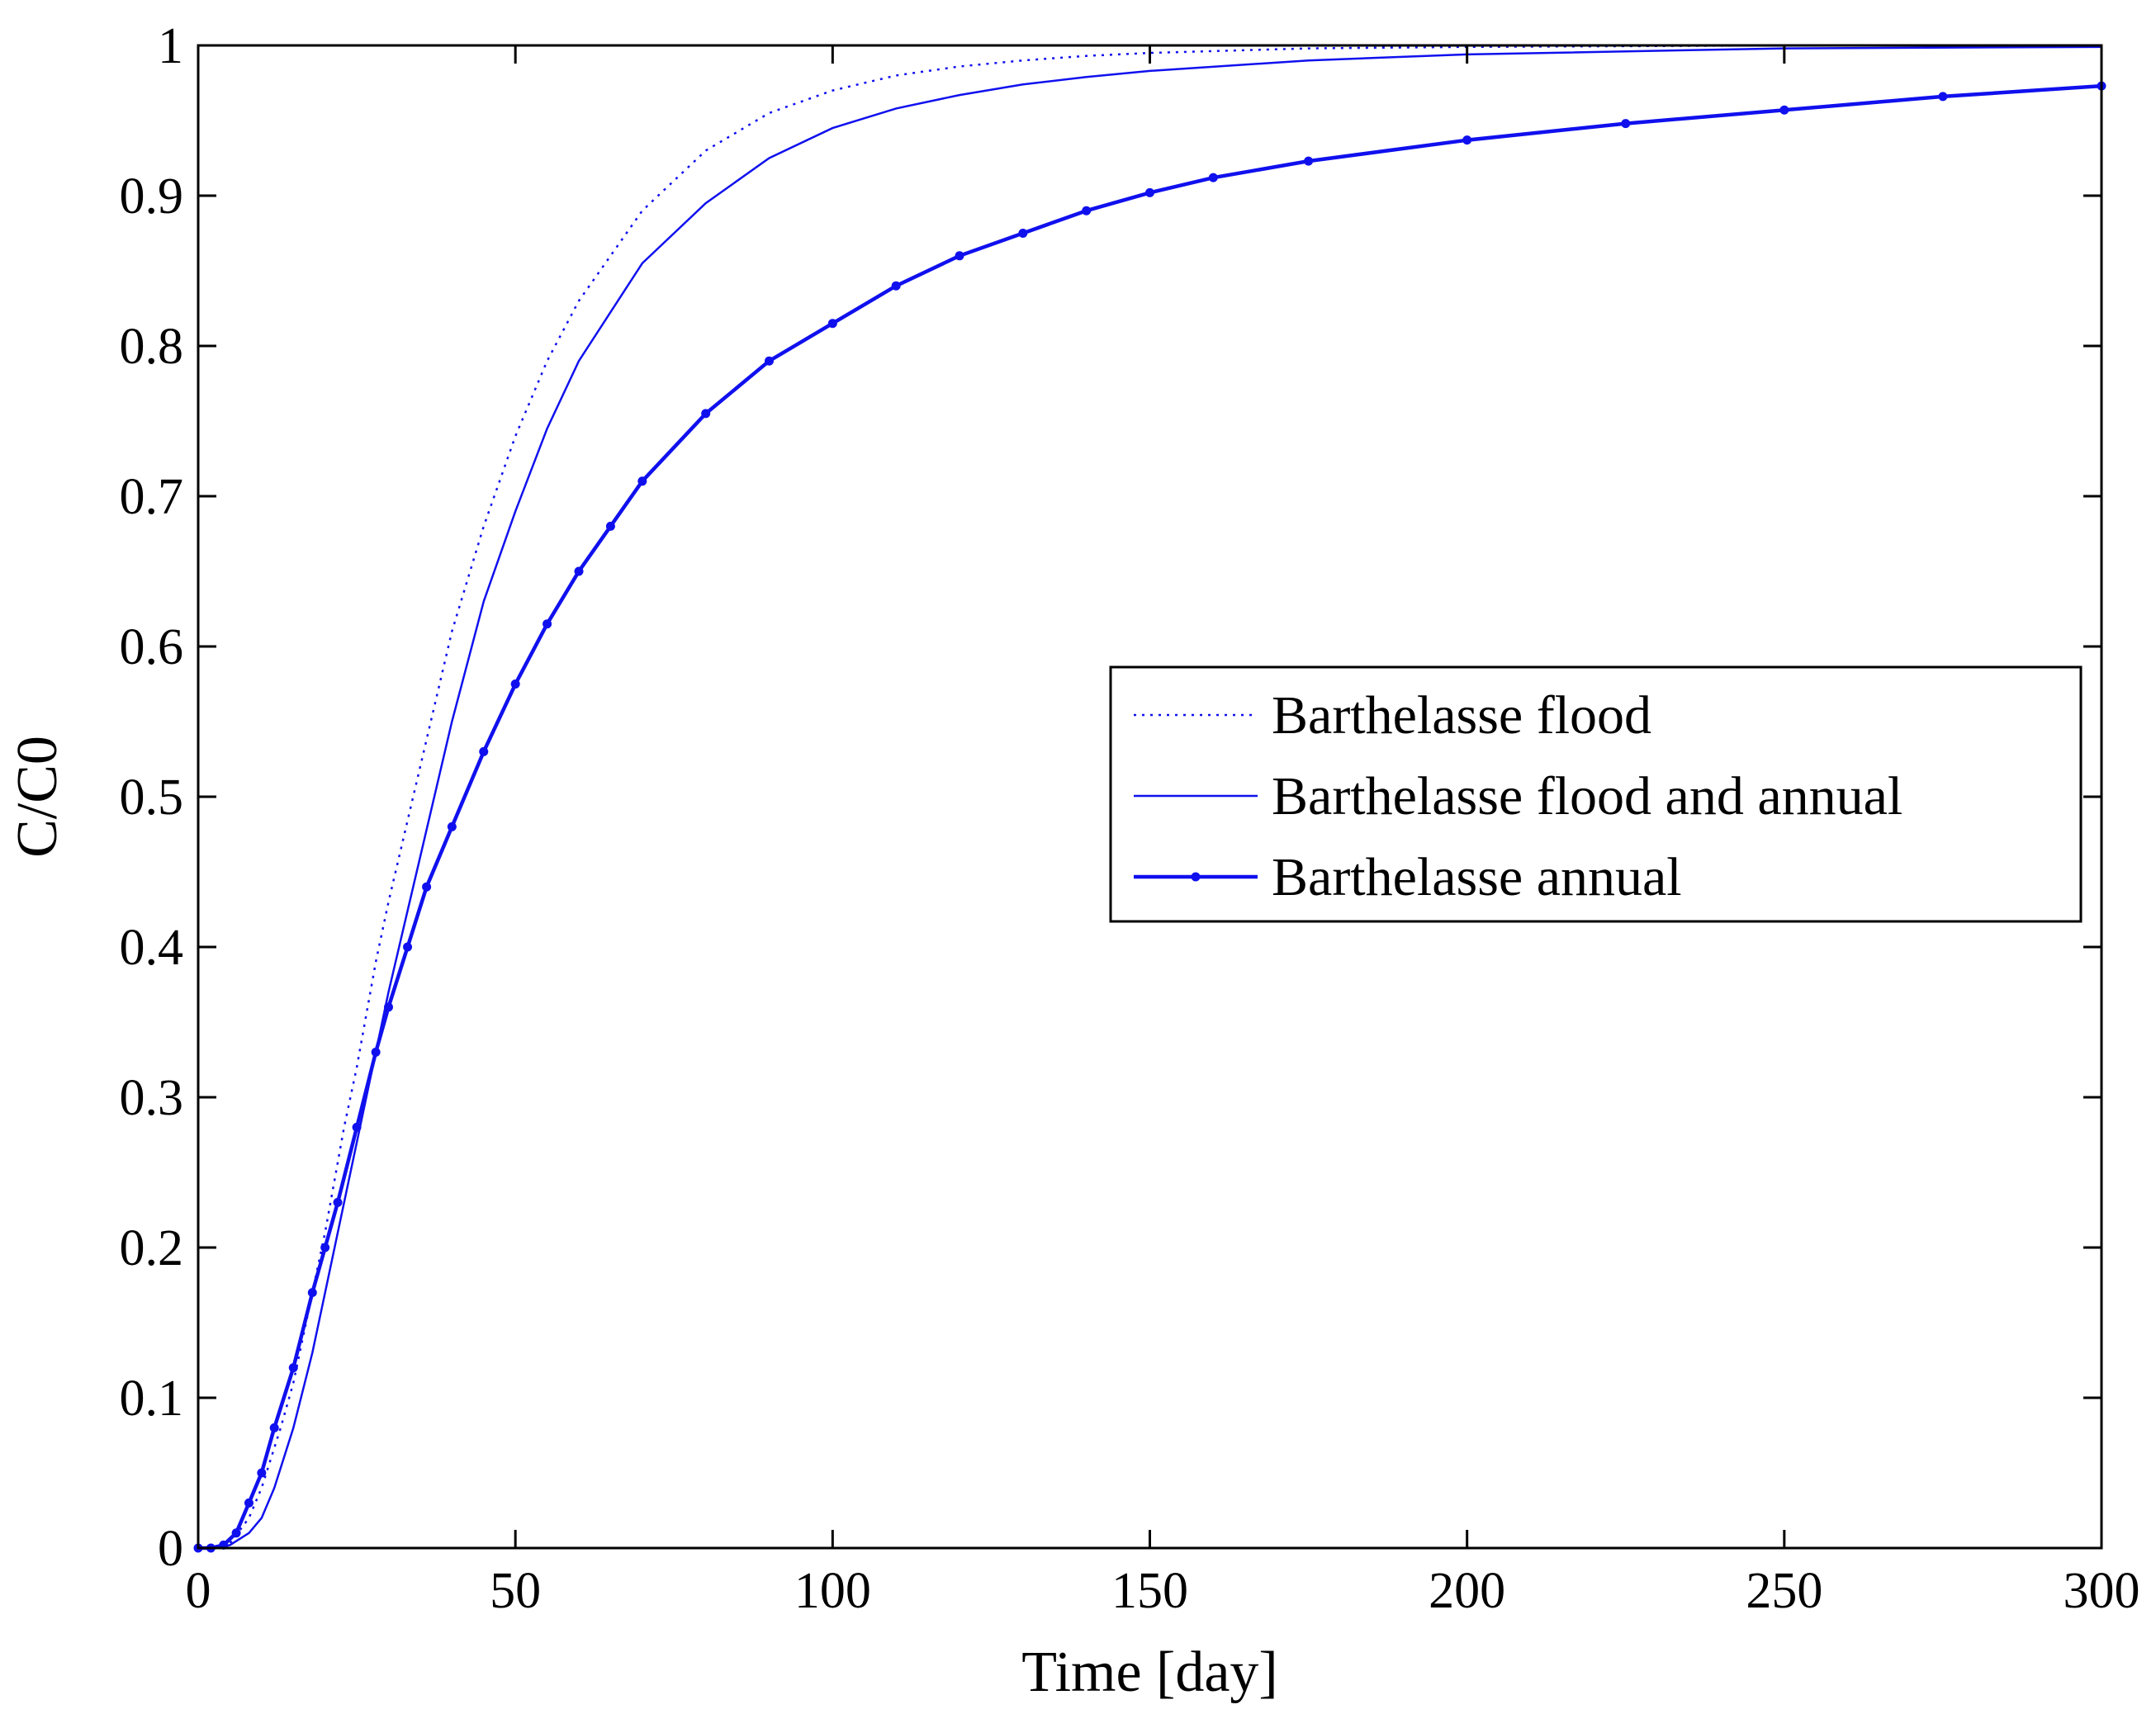  I want to click on x-tick-label: 250, so click(1784, 1591).